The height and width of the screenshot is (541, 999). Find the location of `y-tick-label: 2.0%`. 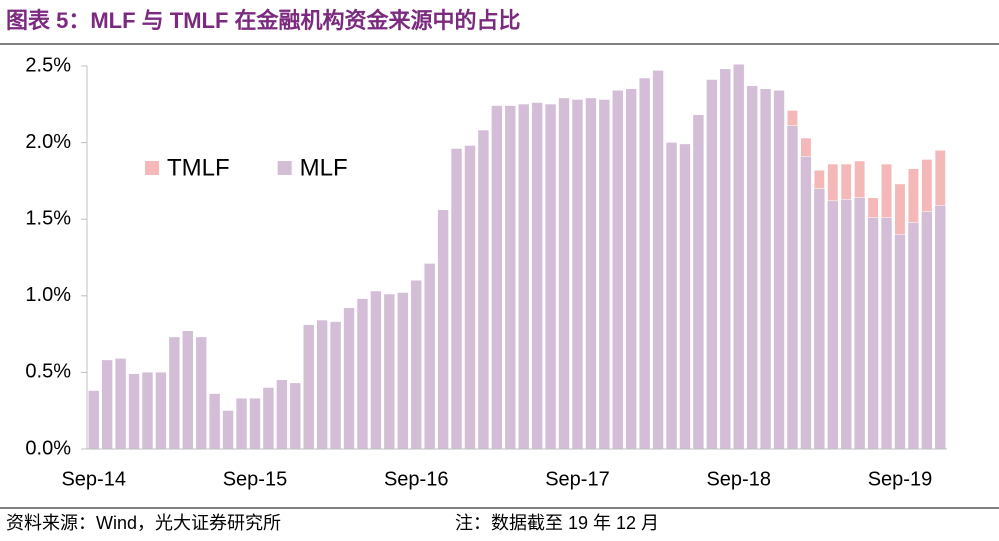

y-tick-label: 2.0% is located at coordinates (48, 142).